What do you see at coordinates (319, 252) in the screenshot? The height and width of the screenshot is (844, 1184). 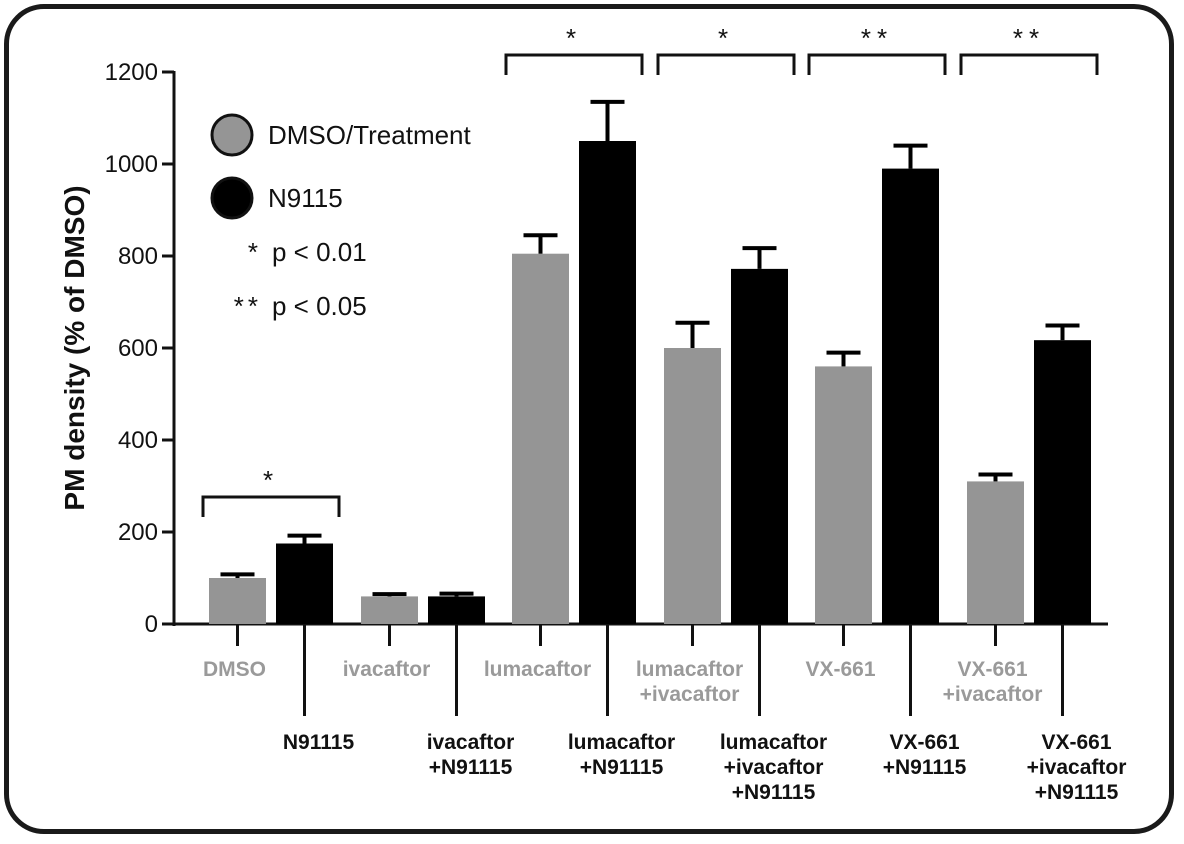 I see `legend-significance-text: p < 0.01` at bounding box center [319, 252].